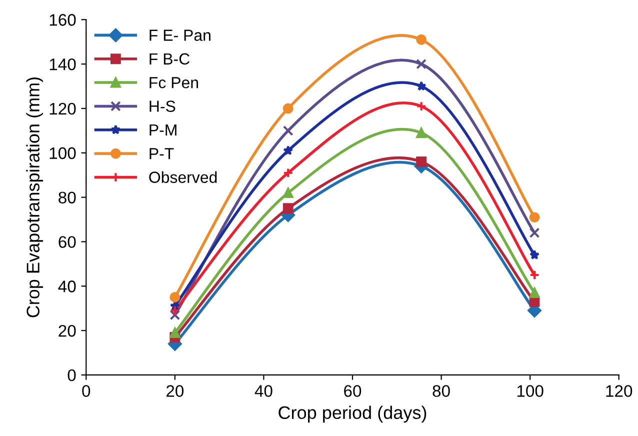  I want to click on y-tick-label: 80, so click(67, 198).